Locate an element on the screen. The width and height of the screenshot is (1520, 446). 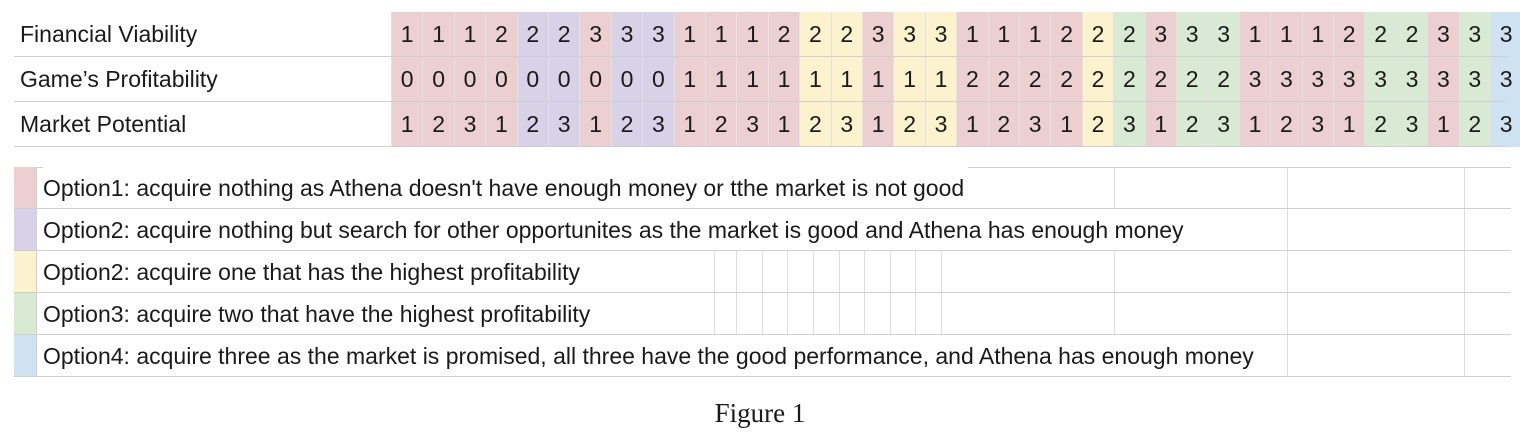
row-label-market-potential: Market Potential is located at coordinates (103, 124).